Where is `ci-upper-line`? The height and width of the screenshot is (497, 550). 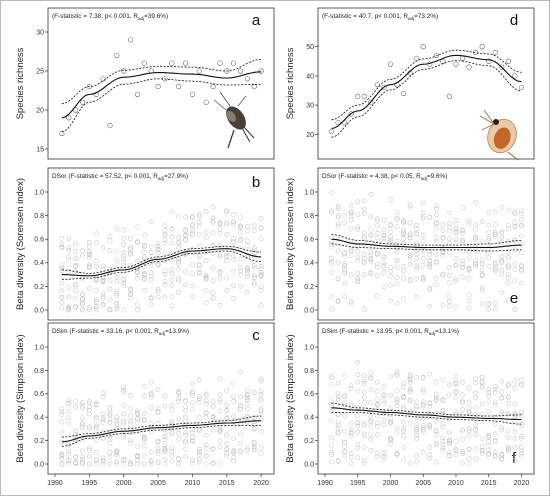 ci-upper-line is located at coordinates (426, 85).